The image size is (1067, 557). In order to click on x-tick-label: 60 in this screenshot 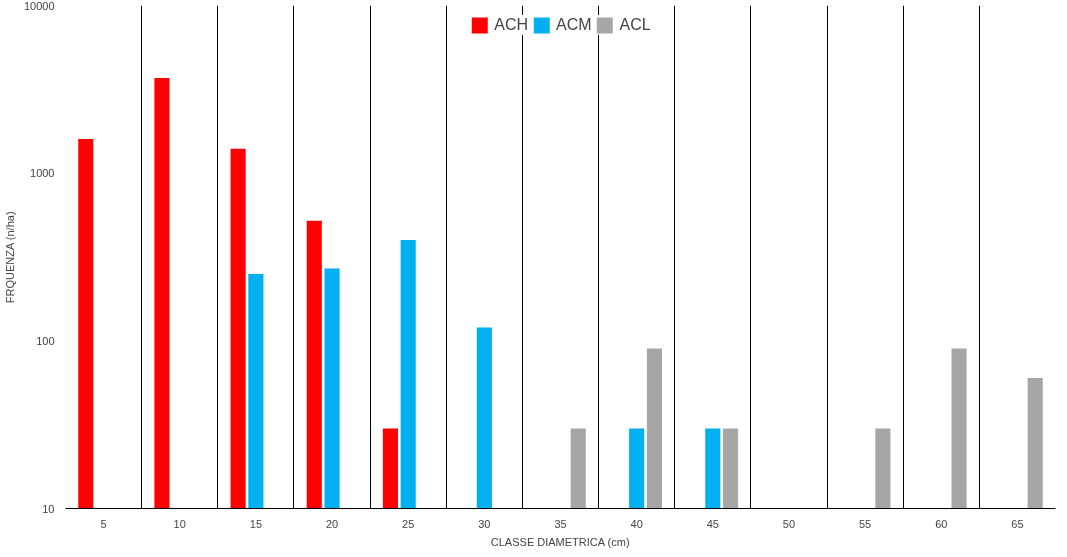, I will do `click(941, 523)`.